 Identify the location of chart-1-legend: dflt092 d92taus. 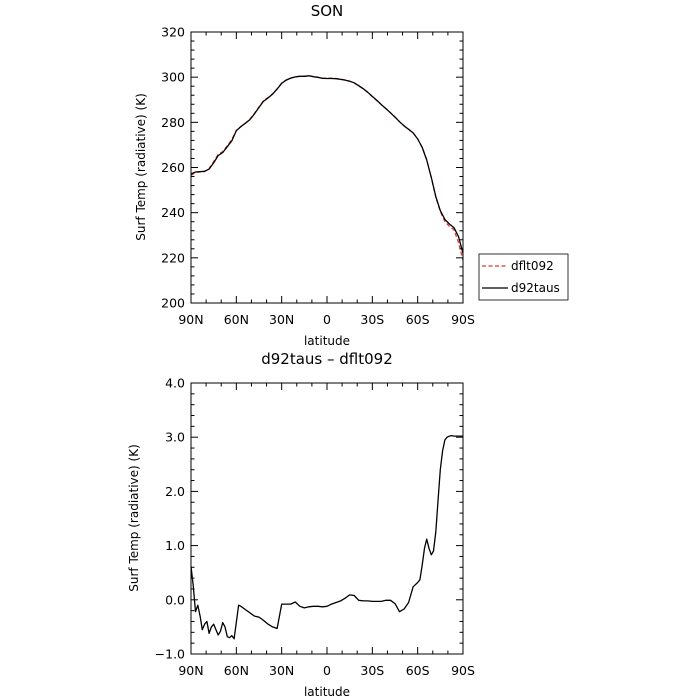
(523, 277).